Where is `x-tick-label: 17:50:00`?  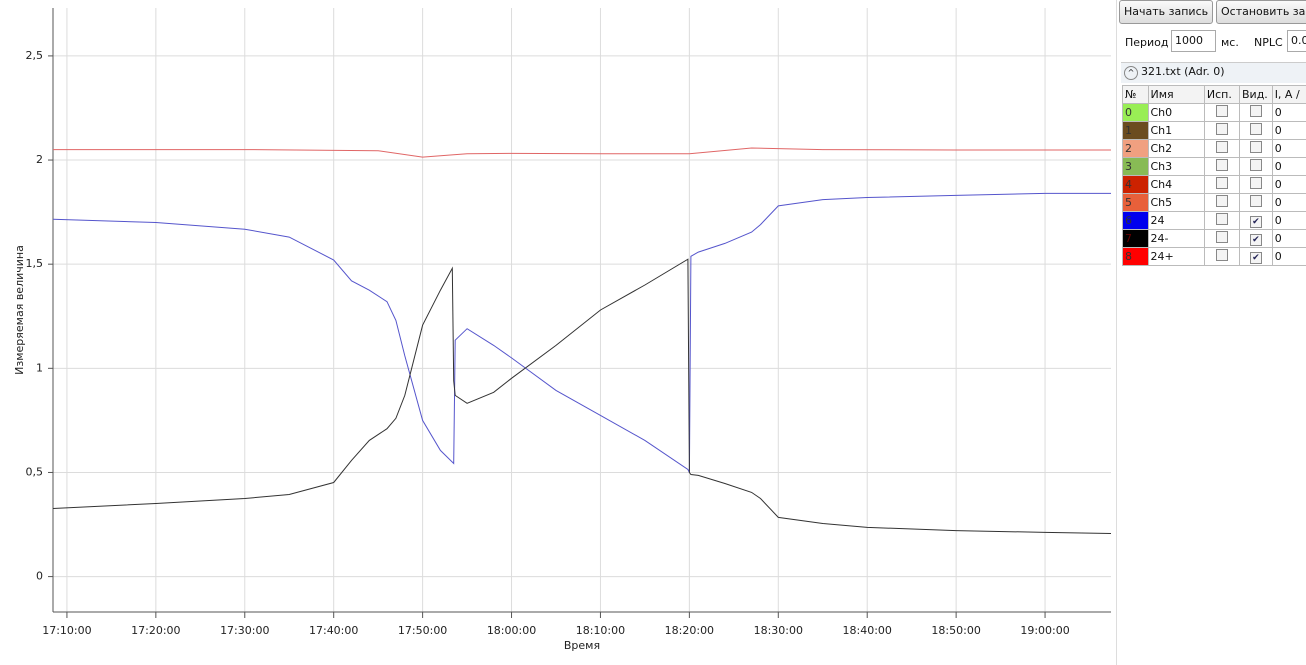 x-tick-label: 17:50:00 is located at coordinates (422, 630).